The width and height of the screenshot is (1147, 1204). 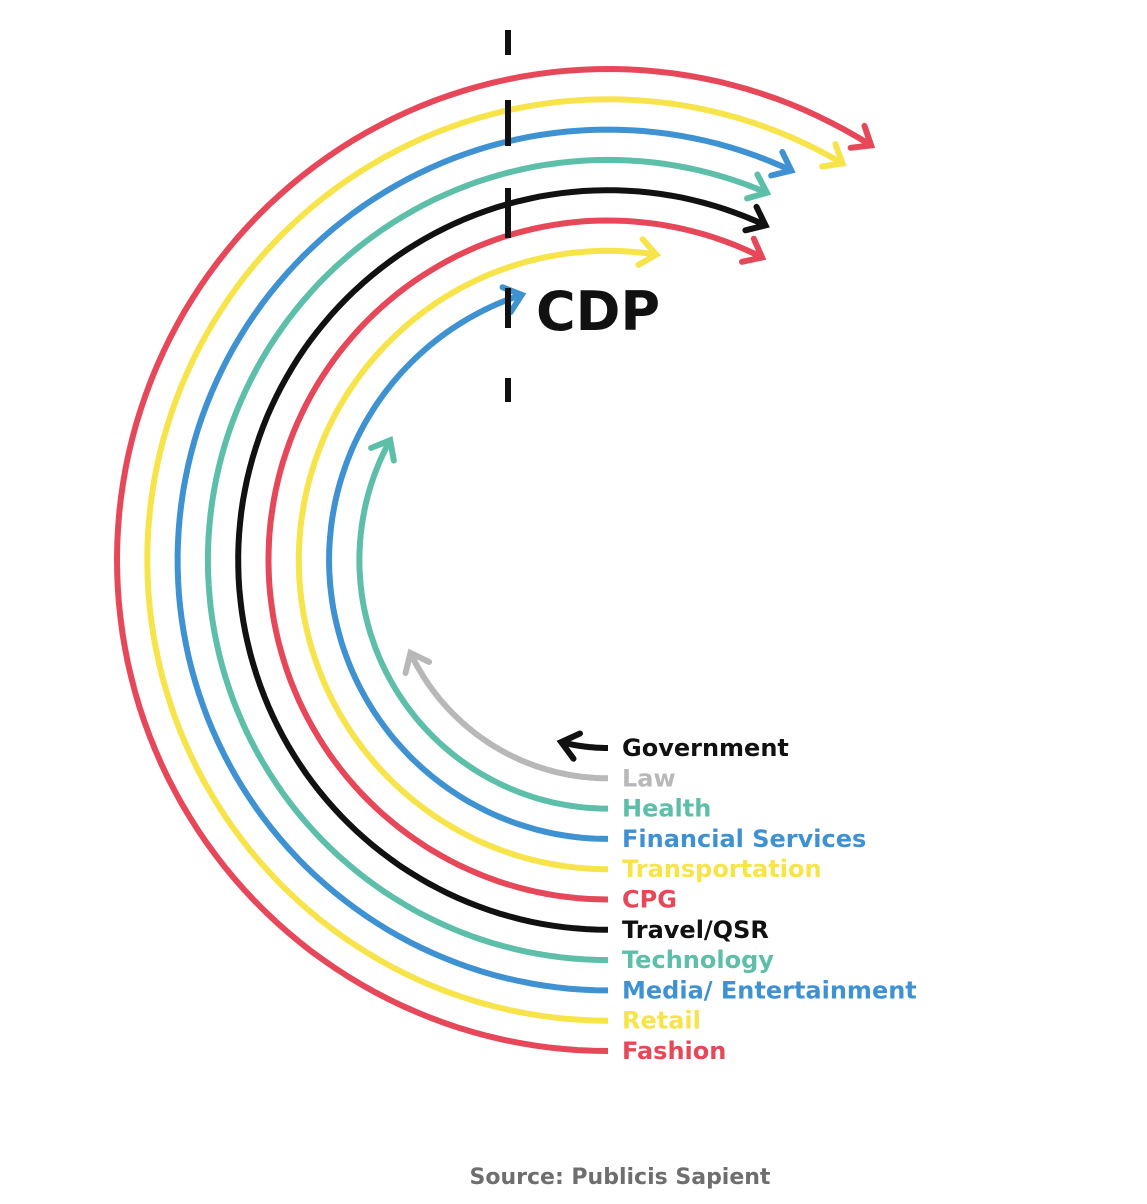 I want to click on industry-label: CPG, so click(x=649, y=900).